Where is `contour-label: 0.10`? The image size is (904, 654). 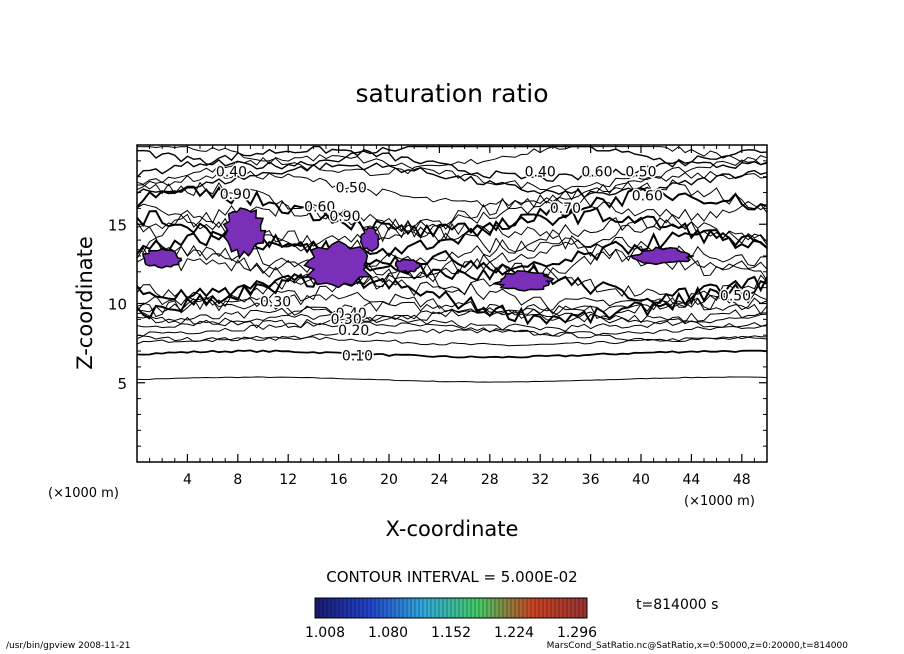
contour-label: 0.10 is located at coordinates (357, 357).